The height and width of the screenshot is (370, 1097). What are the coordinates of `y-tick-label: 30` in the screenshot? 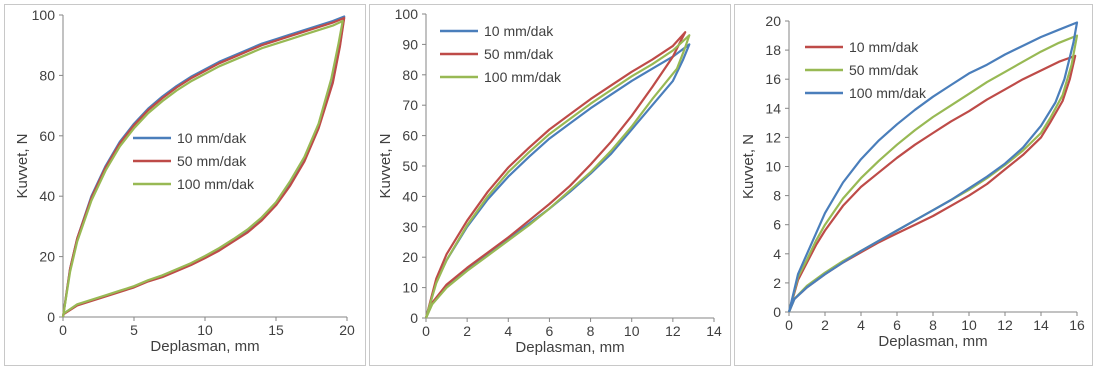 It's located at (410, 227).